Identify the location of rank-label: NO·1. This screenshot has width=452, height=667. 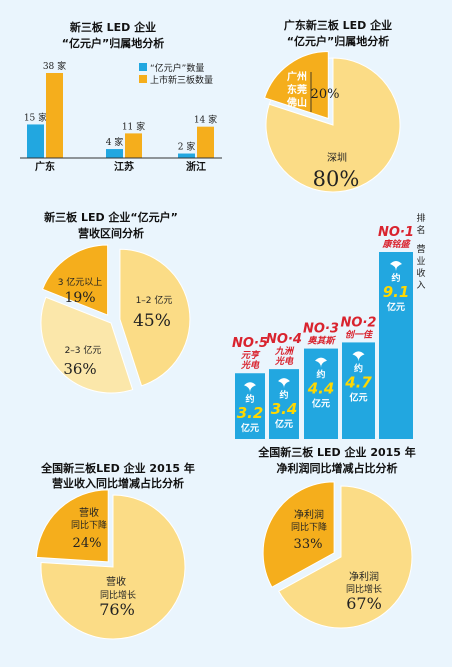
(396, 232).